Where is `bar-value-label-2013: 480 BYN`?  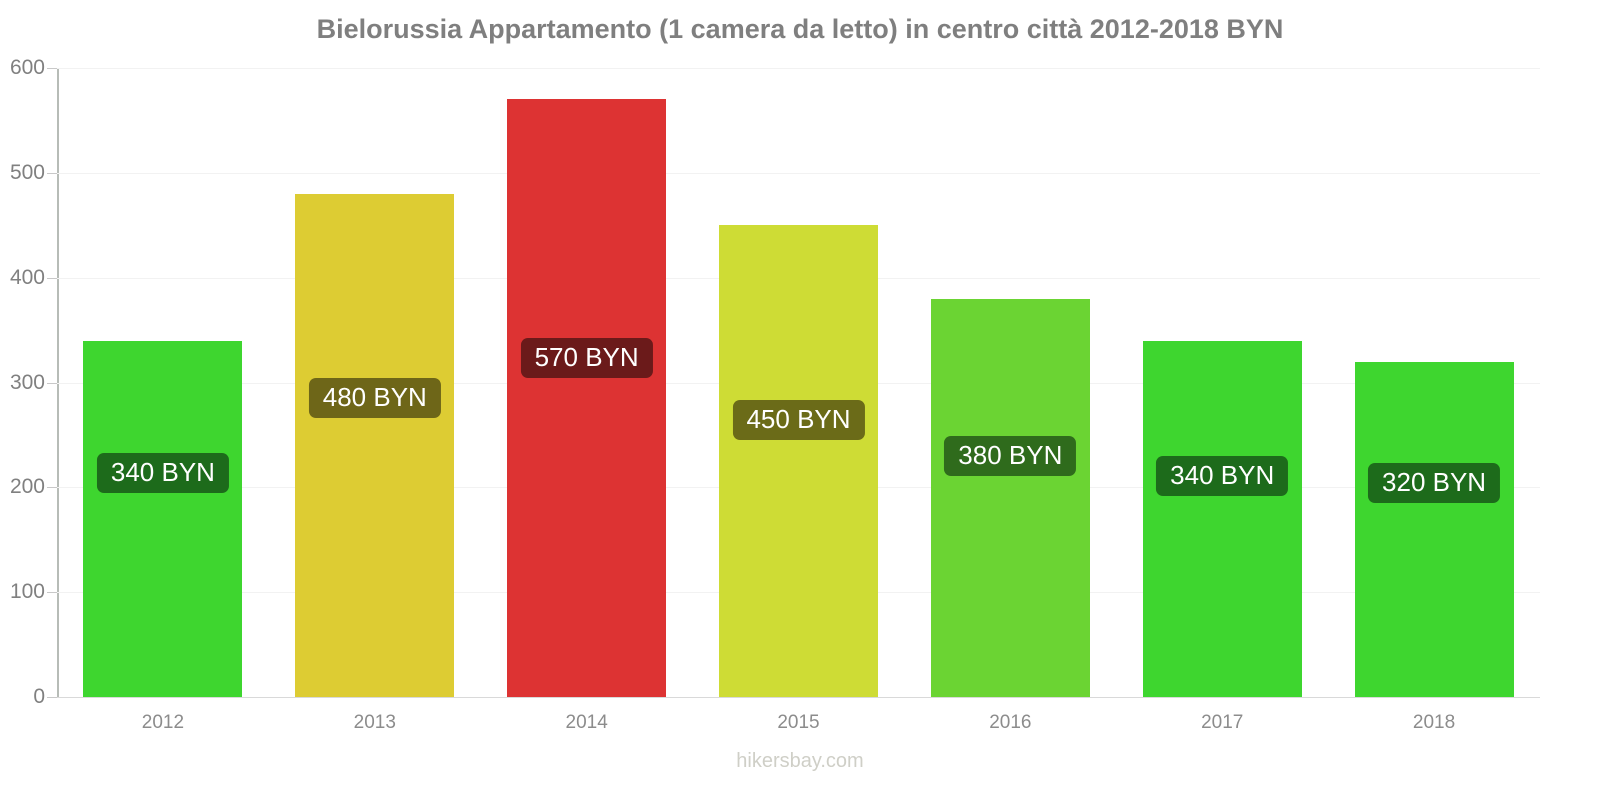
bar-value-label-2013: 480 BYN is located at coordinates (374, 398).